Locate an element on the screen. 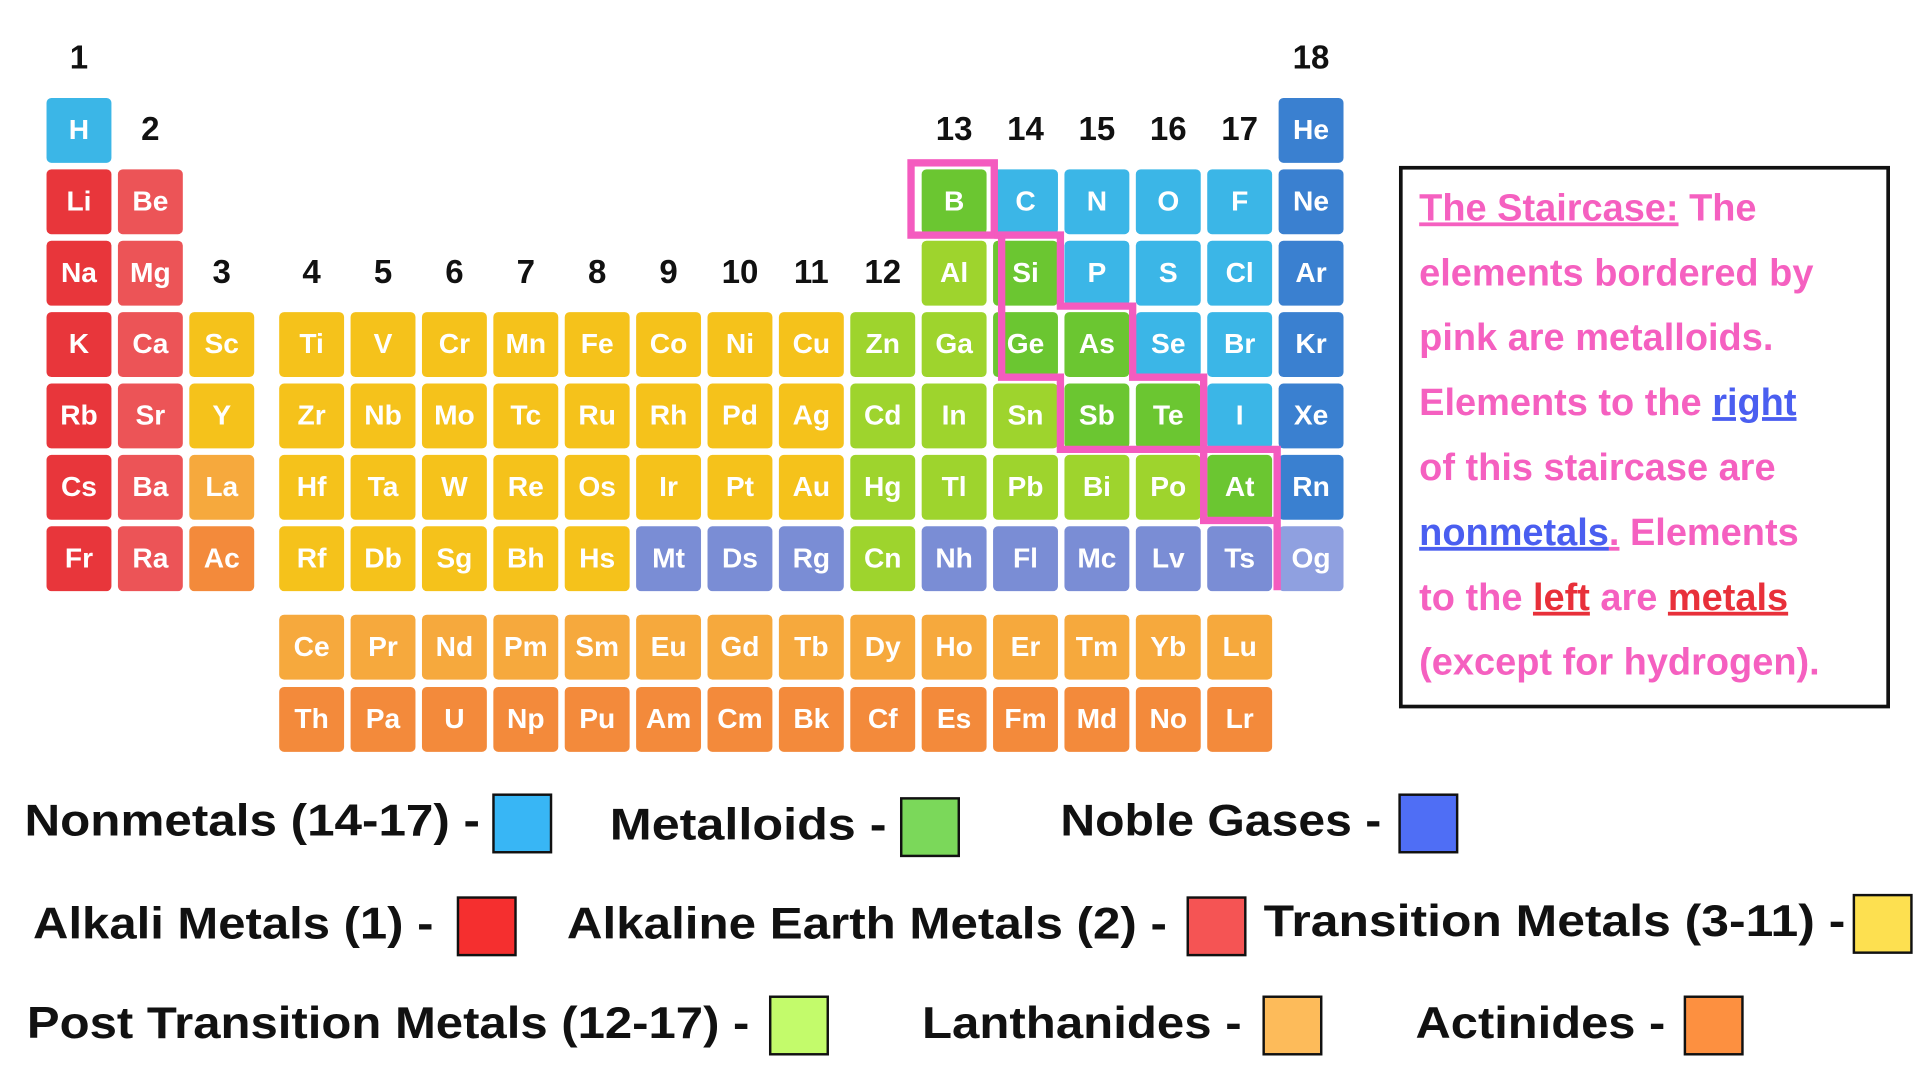 Image resolution: width=1920 pixels, height=1080 pixels. element-symbol: Rn is located at coordinates (1311, 486).